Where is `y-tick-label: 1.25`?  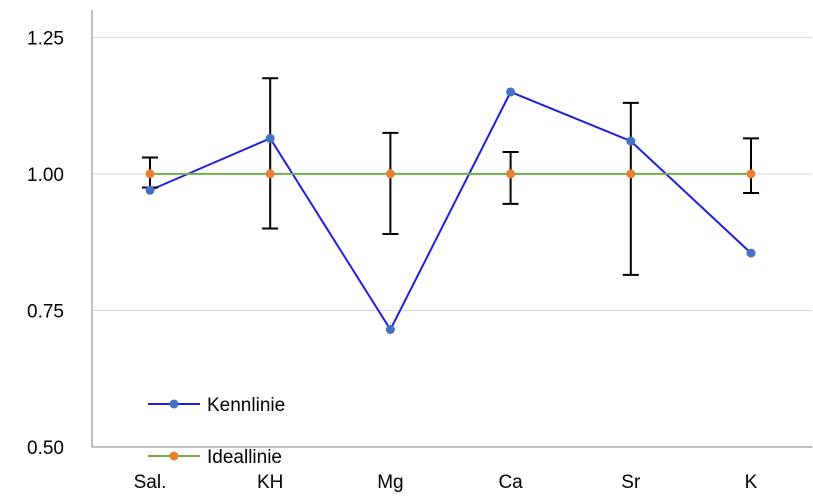 y-tick-label: 1.25 is located at coordinates (45, 38).